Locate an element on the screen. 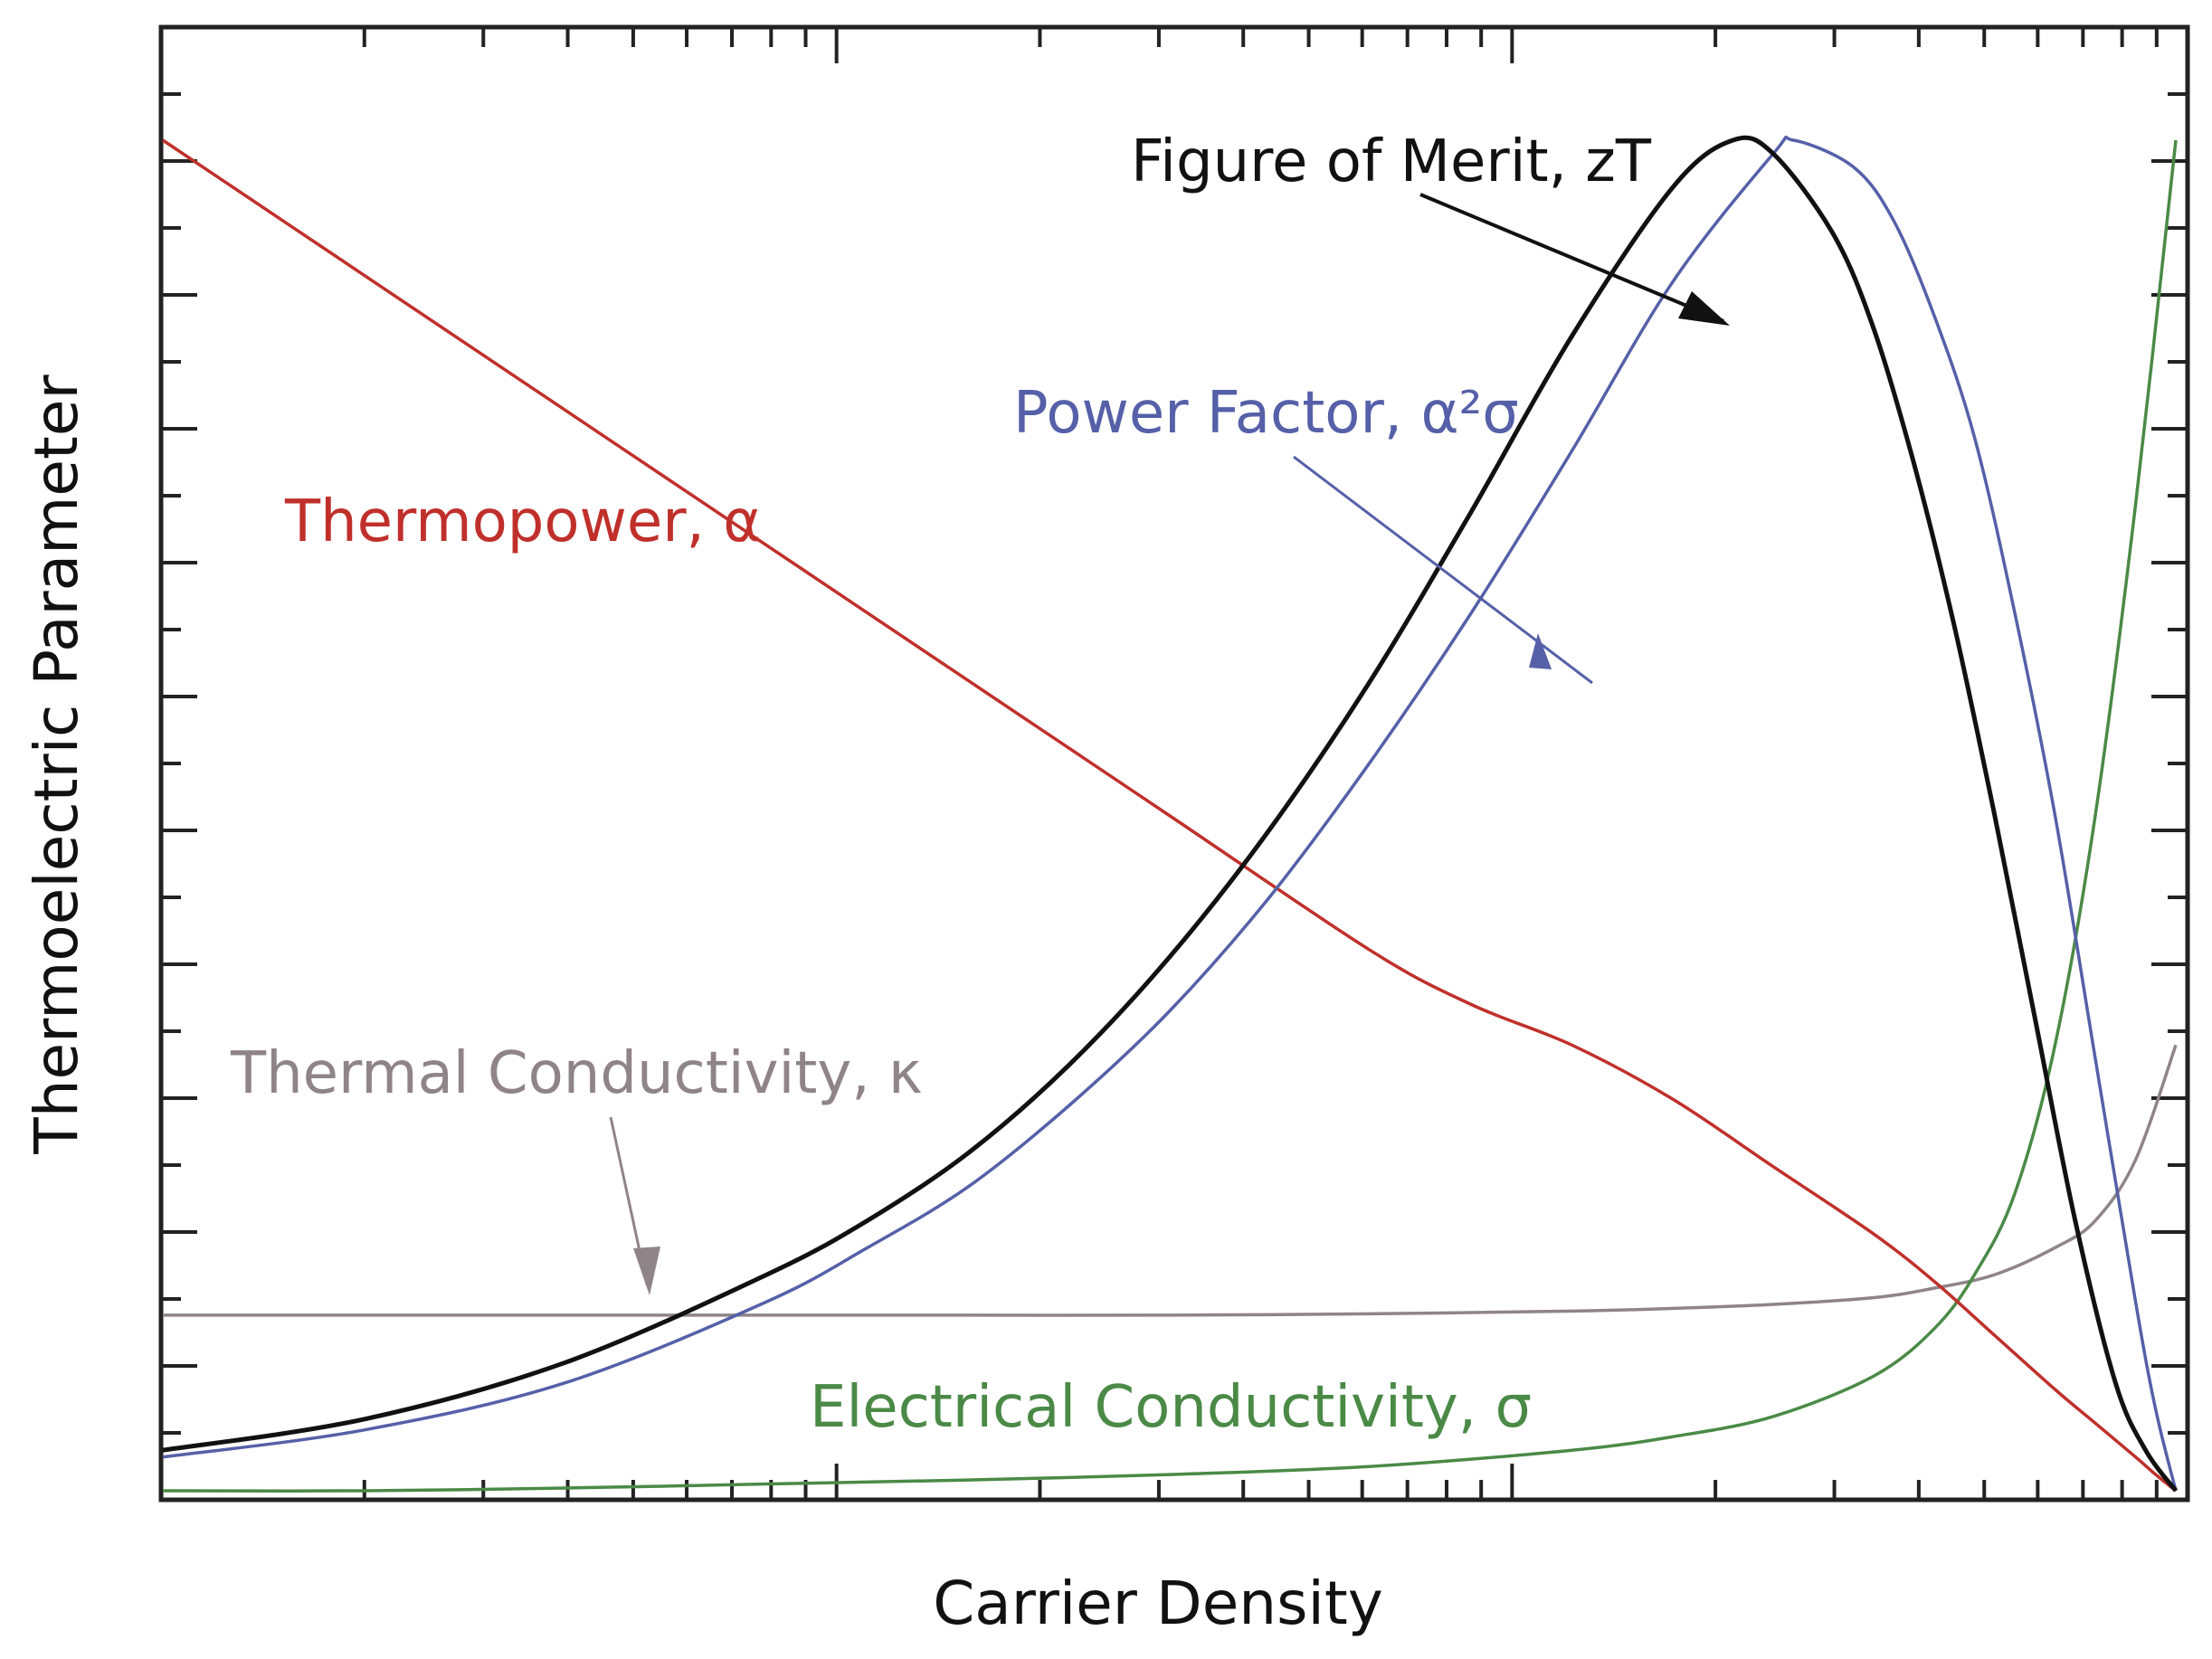 The width and height of the screenshot is (2212, 1659). kappa-arrowhead is located at coordinates (647, 1271).